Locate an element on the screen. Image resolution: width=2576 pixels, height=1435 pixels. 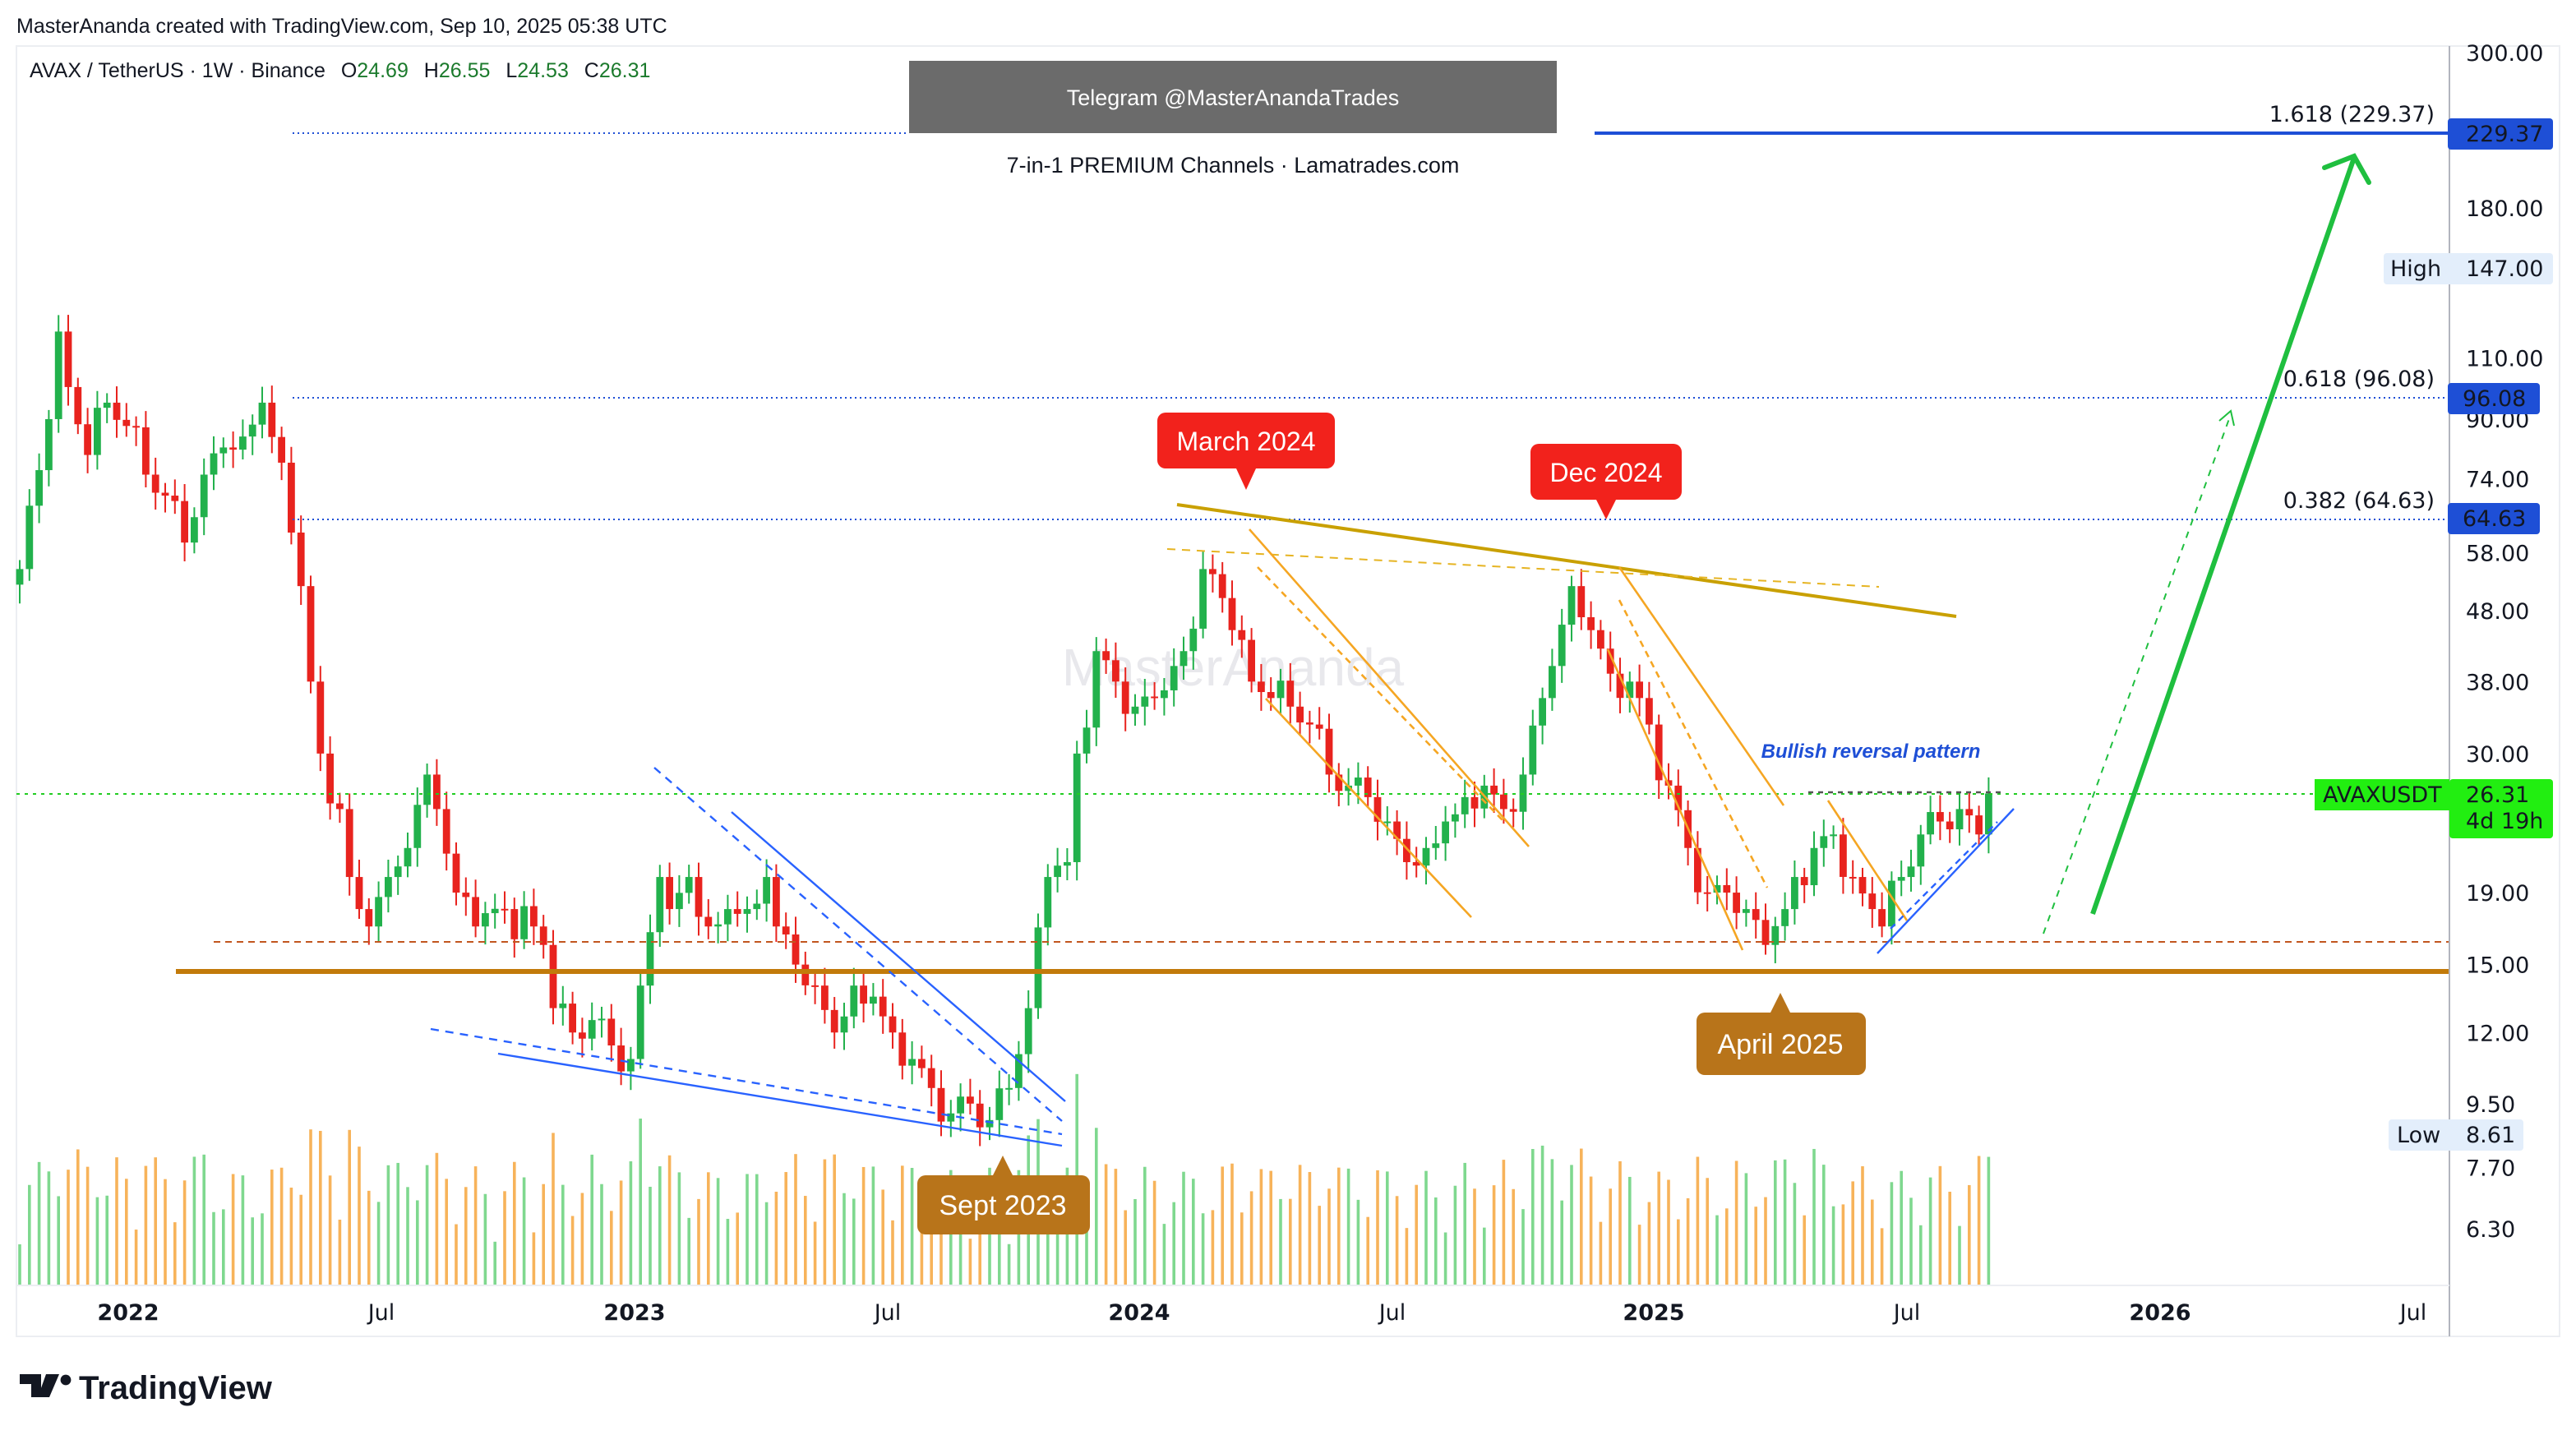
price-tick-label: 15.00 is located at coordinates (2497, 966).